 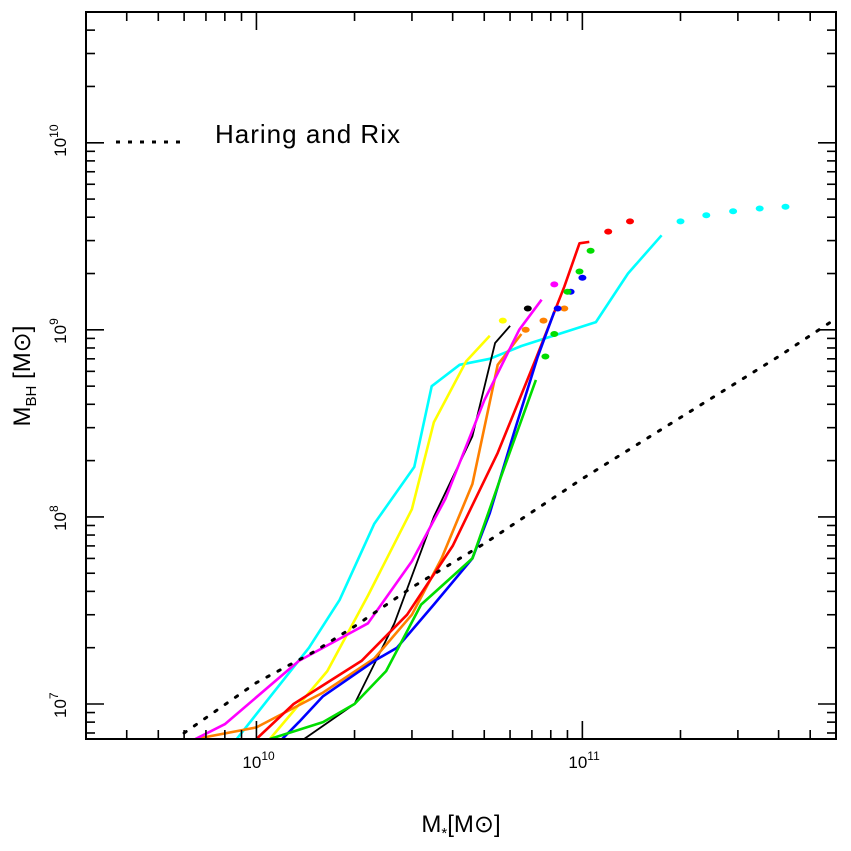 I want to click on y-axis-title: MBH [M⊙], so click(x=24, y=376).